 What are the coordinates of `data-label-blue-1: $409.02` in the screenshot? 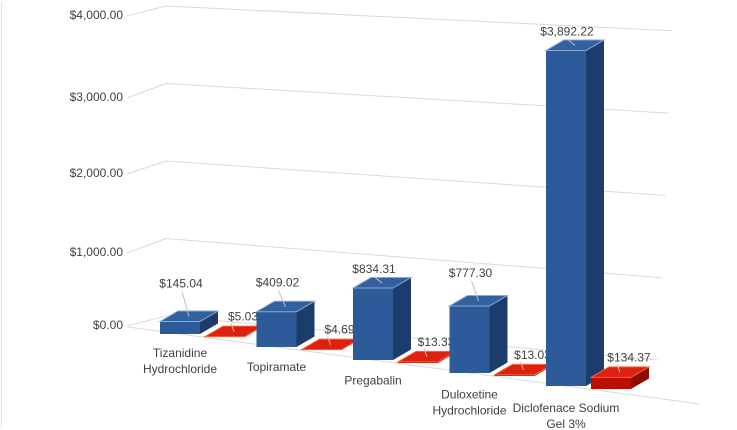 It's located at (278, 283).